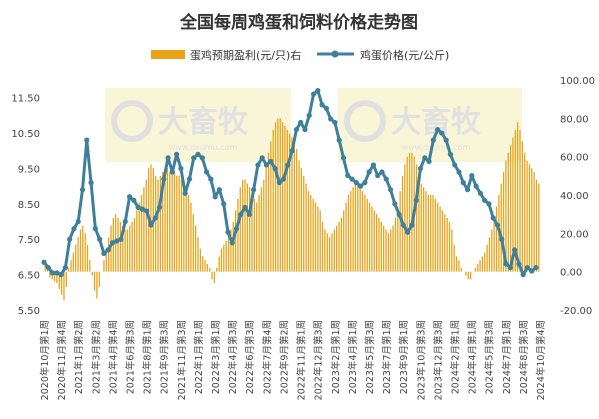  I want to click on x-tick-label: 2020年10月第1周, so click(45, 360).